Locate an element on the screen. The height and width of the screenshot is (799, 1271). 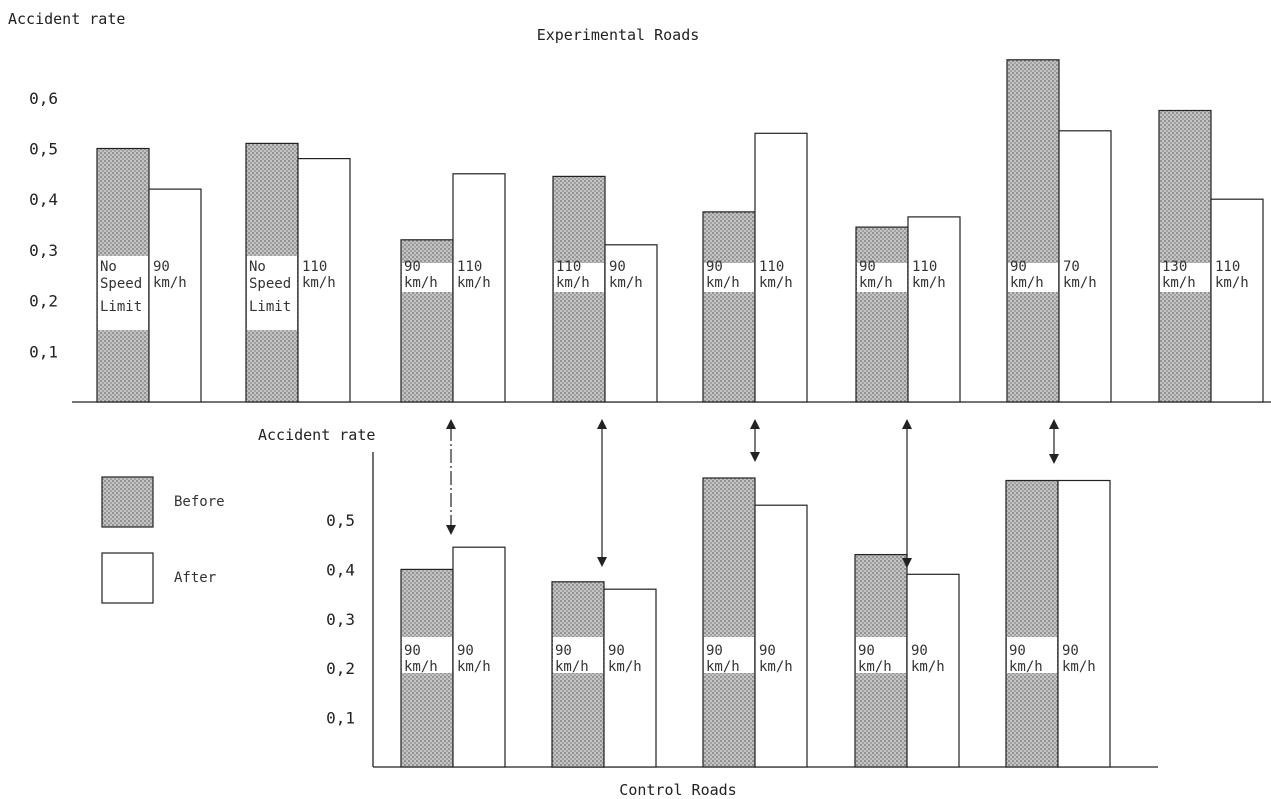
top-y-axis-label: Accident rate is located at coordinates (66, 19).